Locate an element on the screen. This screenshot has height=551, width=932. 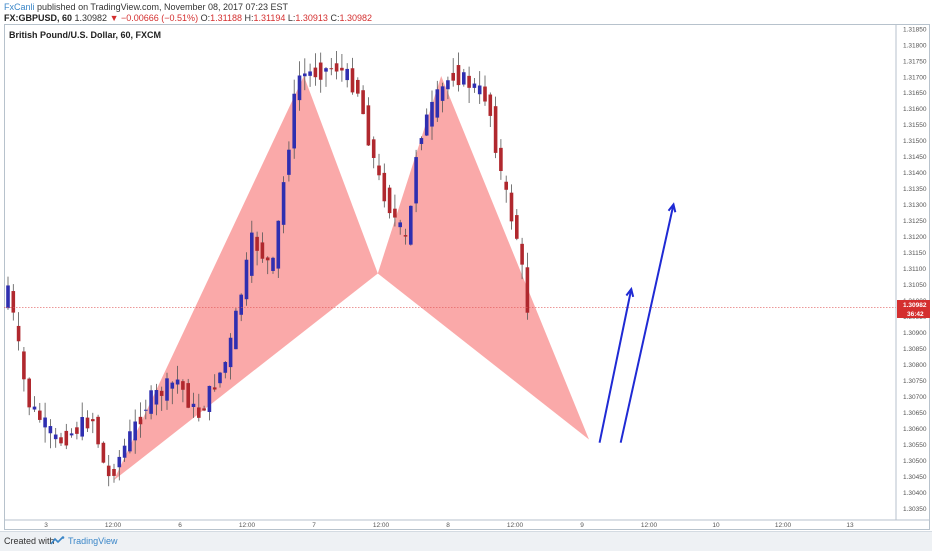
price-tick-label: 1.31650 is located at coordinates (915, 93).